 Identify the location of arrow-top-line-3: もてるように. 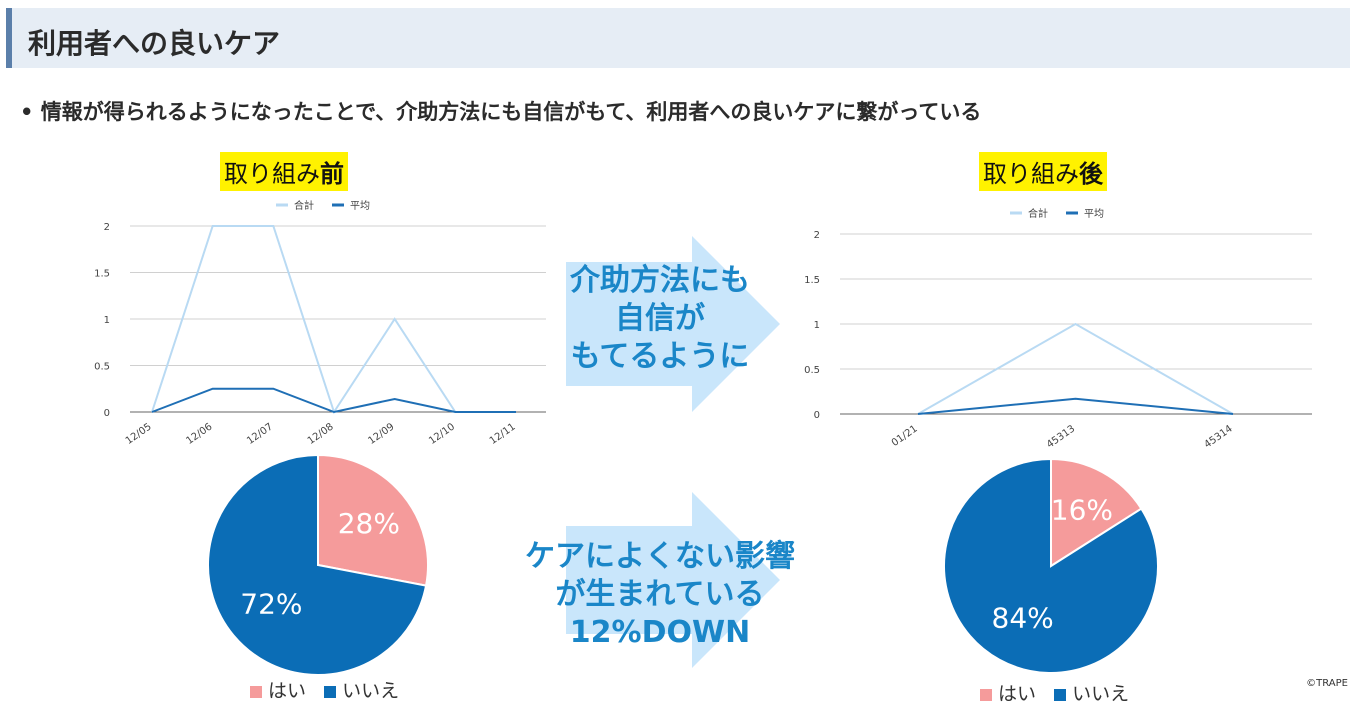
(660, 356).